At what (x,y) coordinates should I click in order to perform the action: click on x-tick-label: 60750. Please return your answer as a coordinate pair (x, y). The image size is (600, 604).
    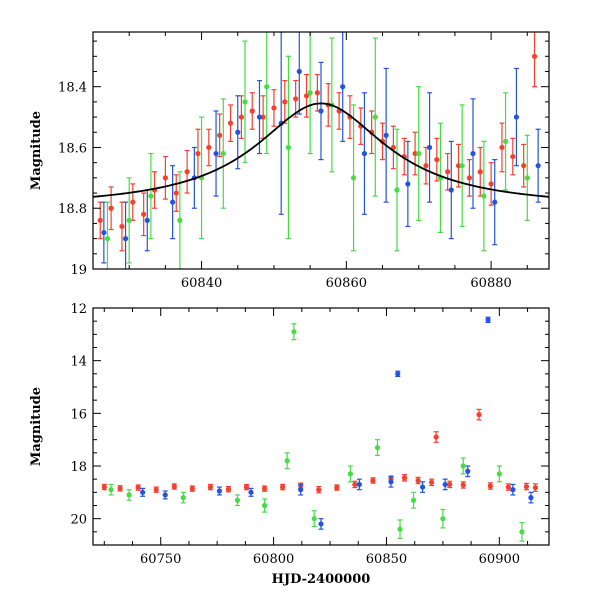
    Looking at the image, I should click on (160, 559).